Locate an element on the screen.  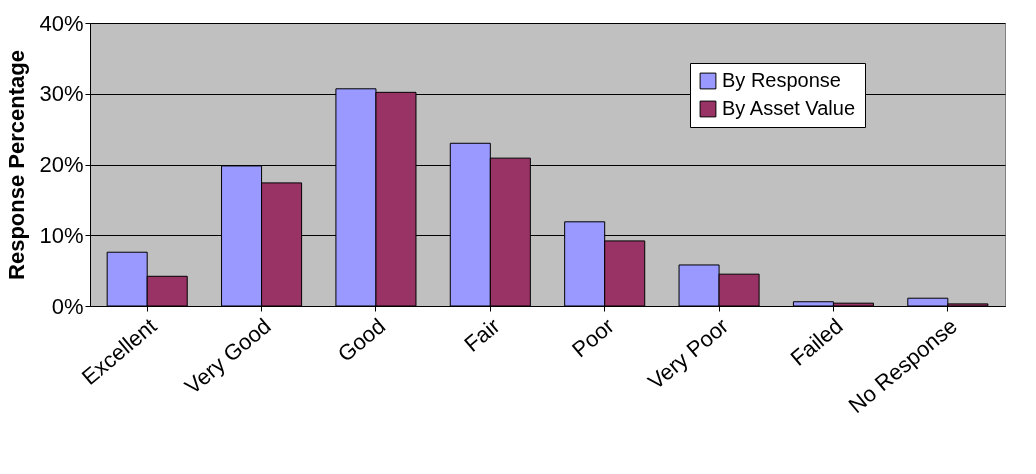
y-axis-title: Response Percentage is located at coordinates (17, 165).